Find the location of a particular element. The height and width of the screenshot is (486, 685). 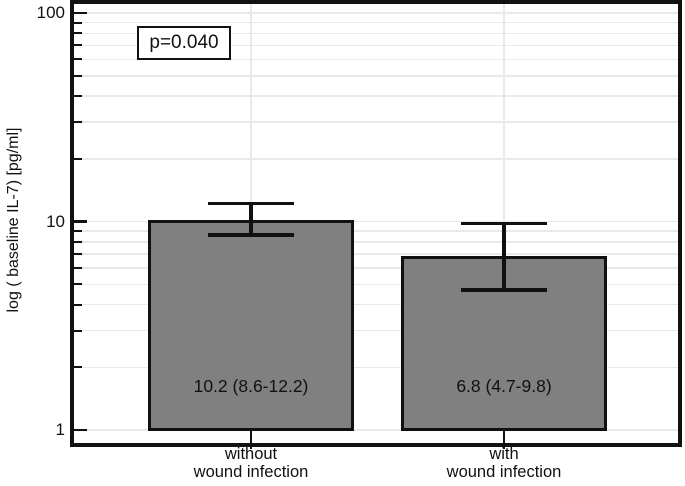

y-tick-label: 100 is located at coordinates (50, 12).